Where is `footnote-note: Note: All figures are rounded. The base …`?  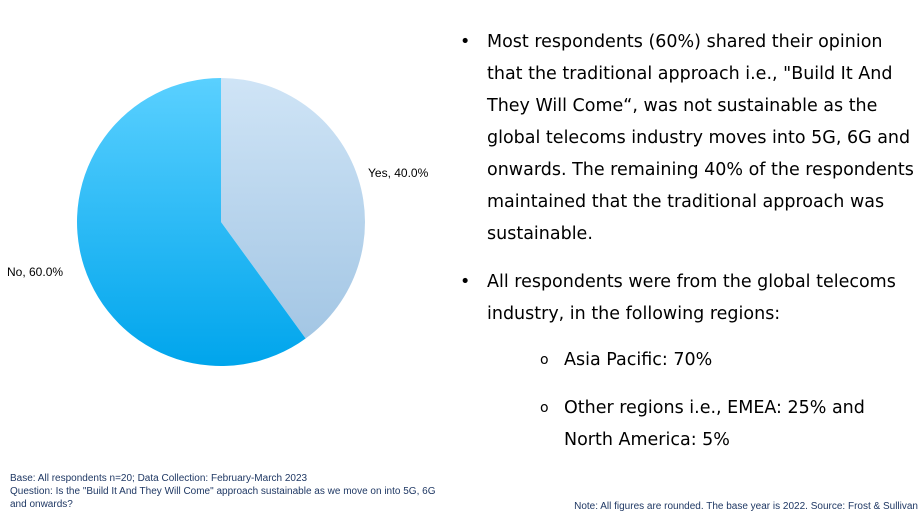 footnote-note: Note: All figures are rounded. The base … is located at coordinates (746, 506).